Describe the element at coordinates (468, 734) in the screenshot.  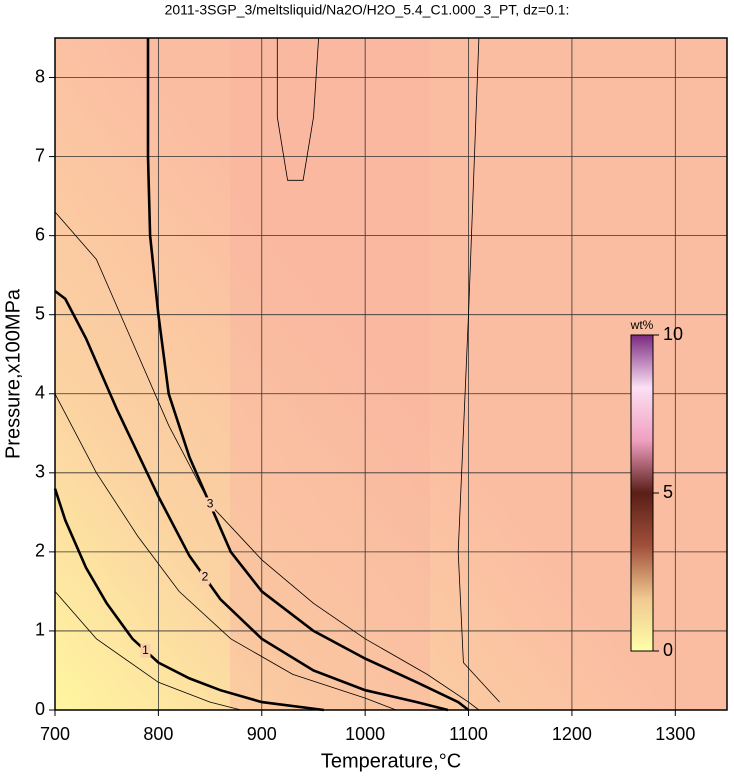
I see `x-tick-label: 1100` at that location.